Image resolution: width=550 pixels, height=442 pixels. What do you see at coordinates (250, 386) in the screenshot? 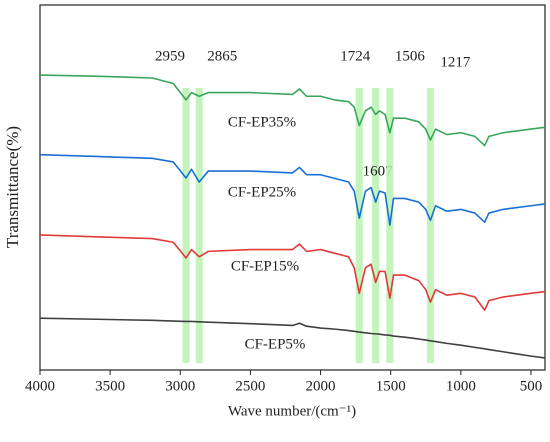
I see `x-tick-label: 2500` at bounding box center [250, 386].